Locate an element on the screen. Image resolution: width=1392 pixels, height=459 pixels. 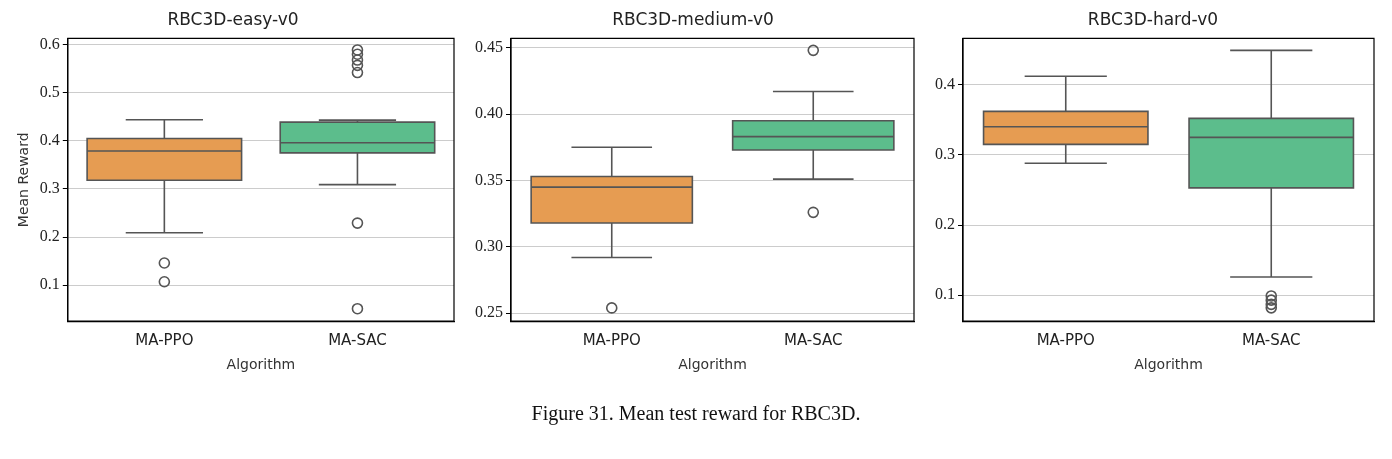
y-tick-label: 0.35 is located at coordinates (489, 179).